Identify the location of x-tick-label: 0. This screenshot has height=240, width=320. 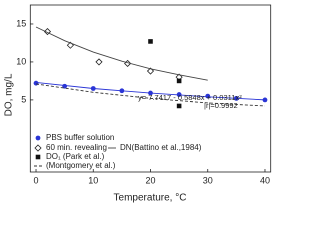
(36, 180).